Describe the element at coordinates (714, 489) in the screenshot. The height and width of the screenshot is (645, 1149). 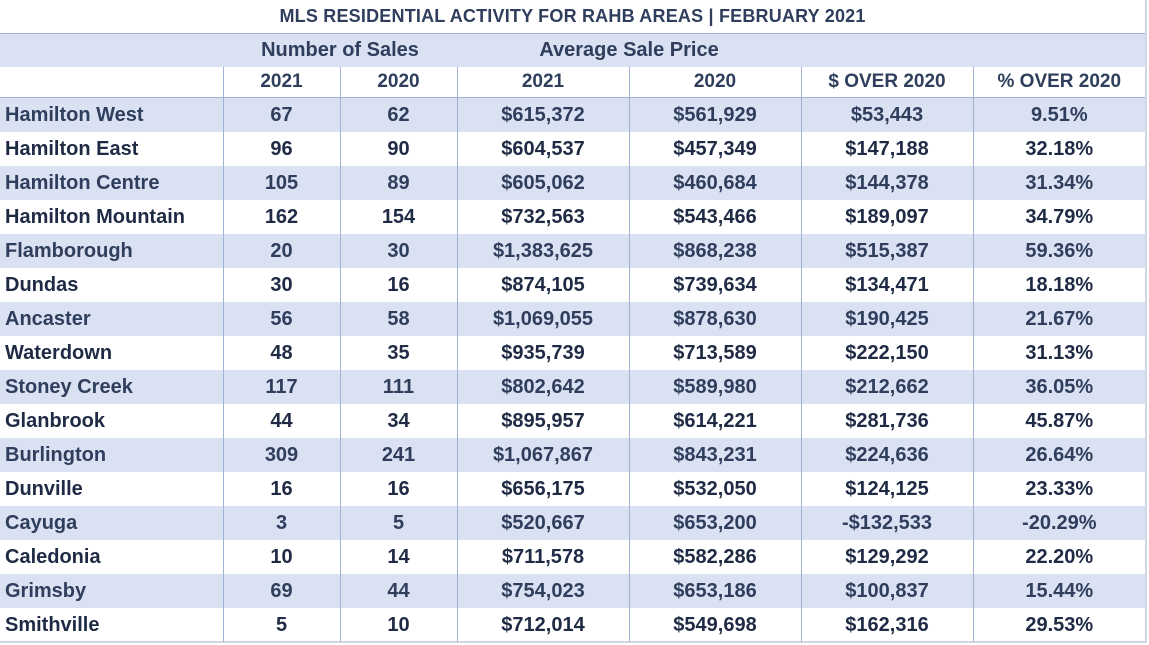
I see `price-2020-cell: $532,050` at that location.